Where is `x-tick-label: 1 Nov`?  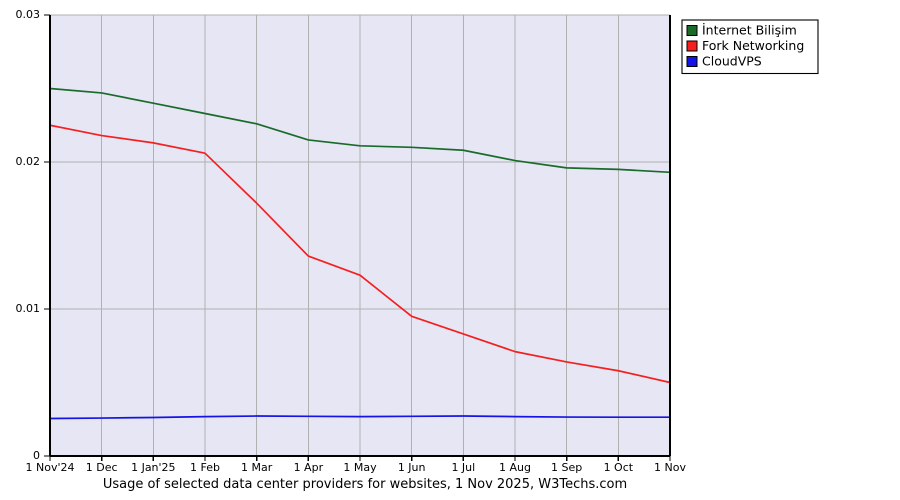 x-tick-label: 1 Nov is located at coordinates (670, 467).